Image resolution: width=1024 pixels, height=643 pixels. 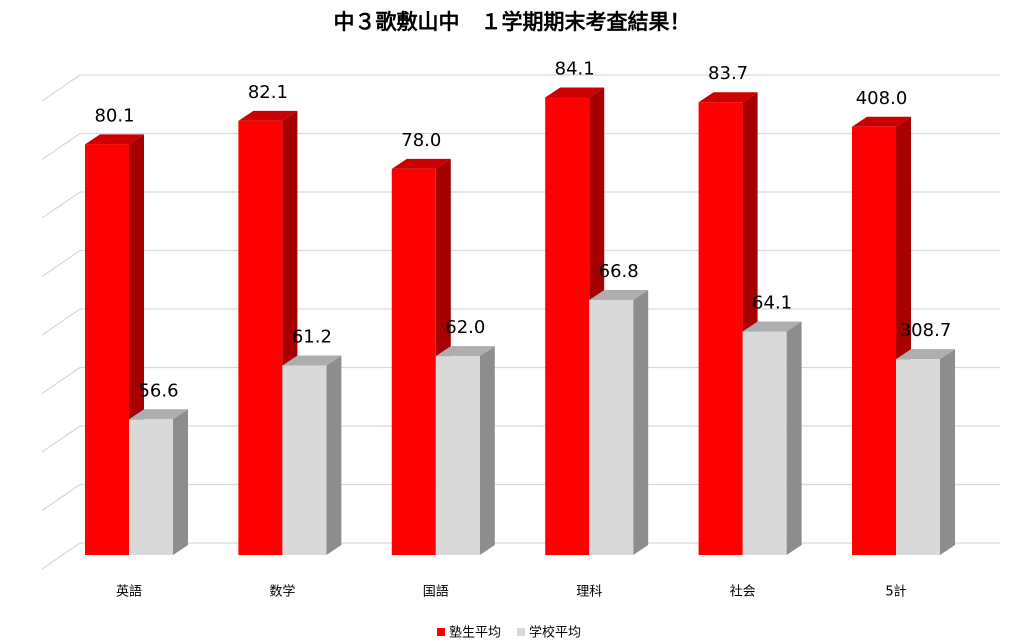 I want to click on data-label: 61.2, so click(x=312, y=336).